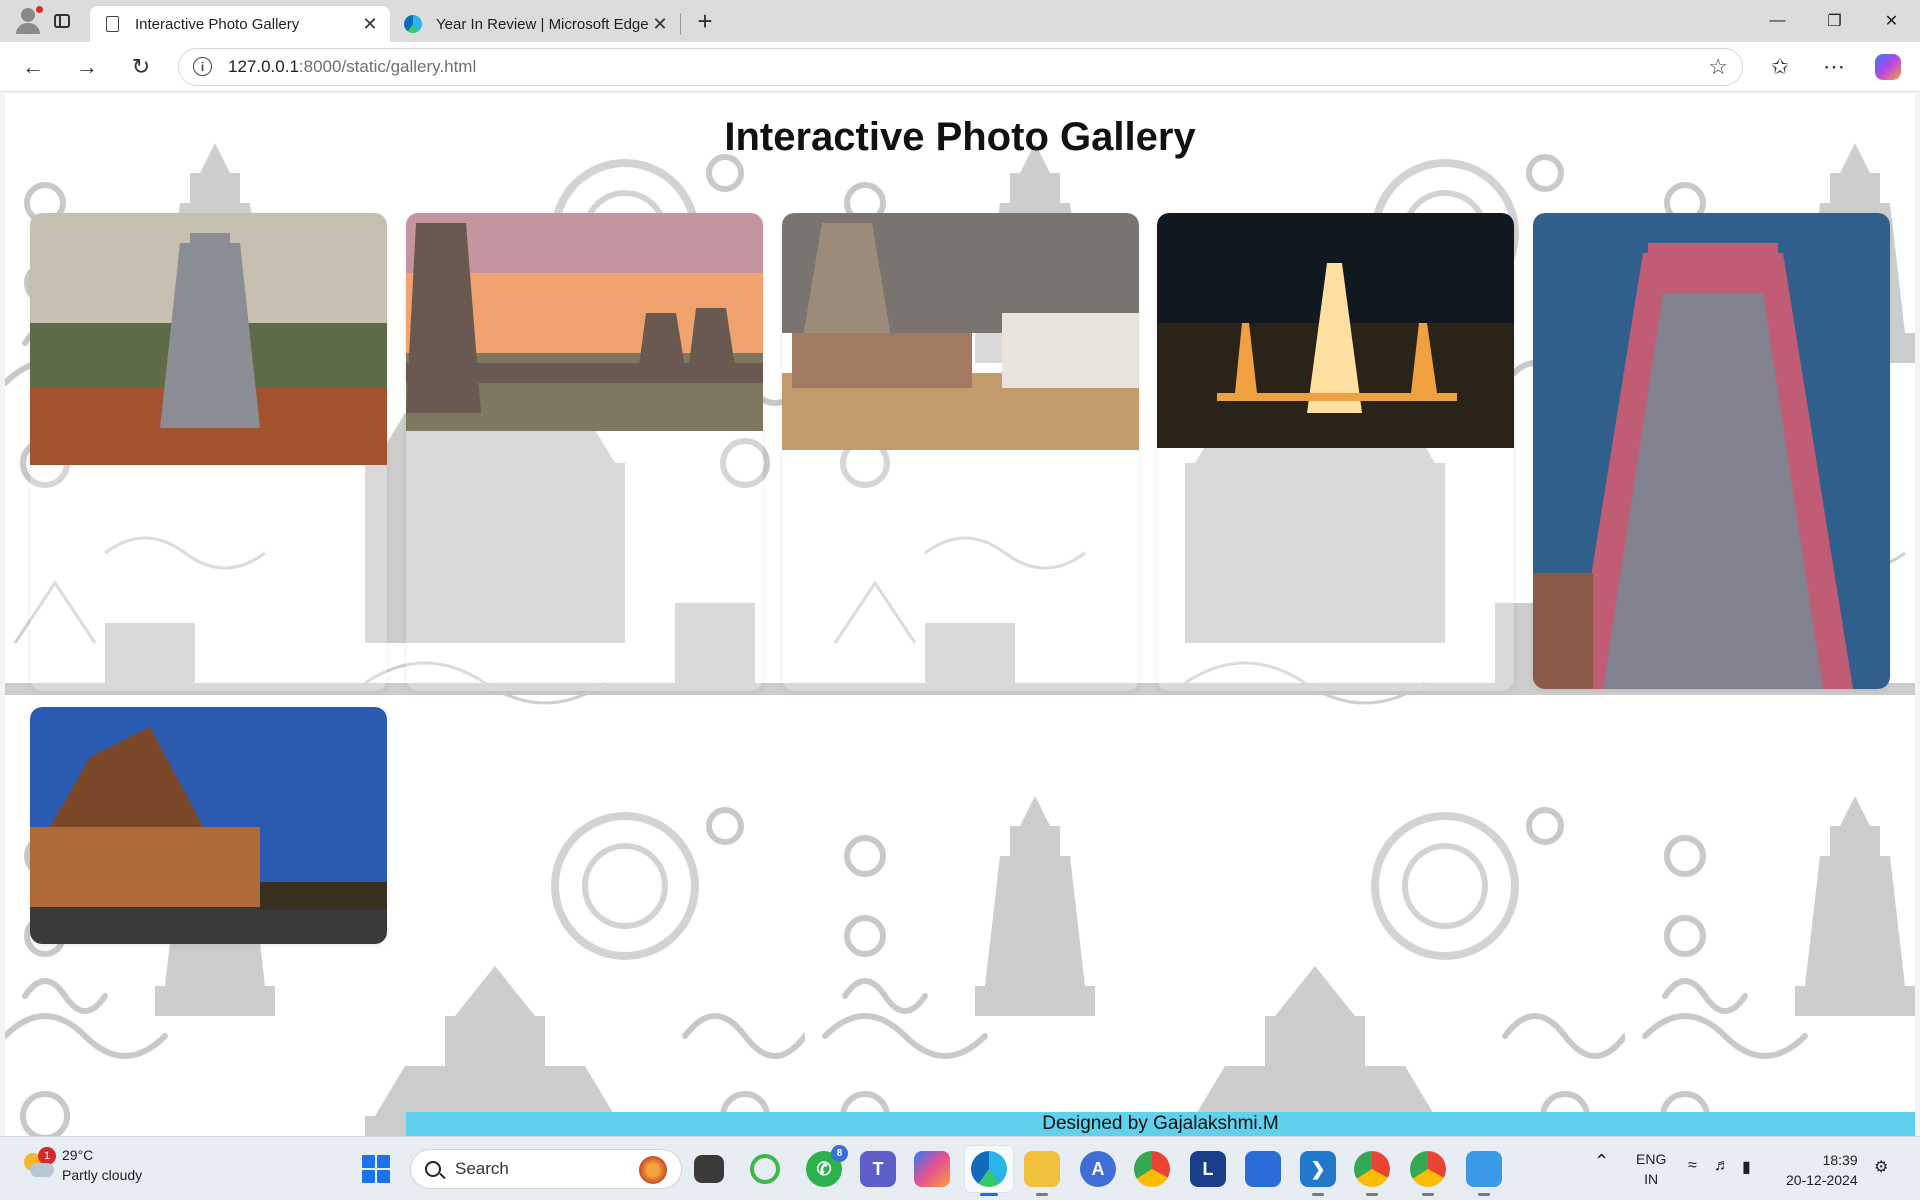 The height and width of the screenshot is (1200, 1920). I want to click on tab-title: Interactive Photo Gallery, so click(217, 24).